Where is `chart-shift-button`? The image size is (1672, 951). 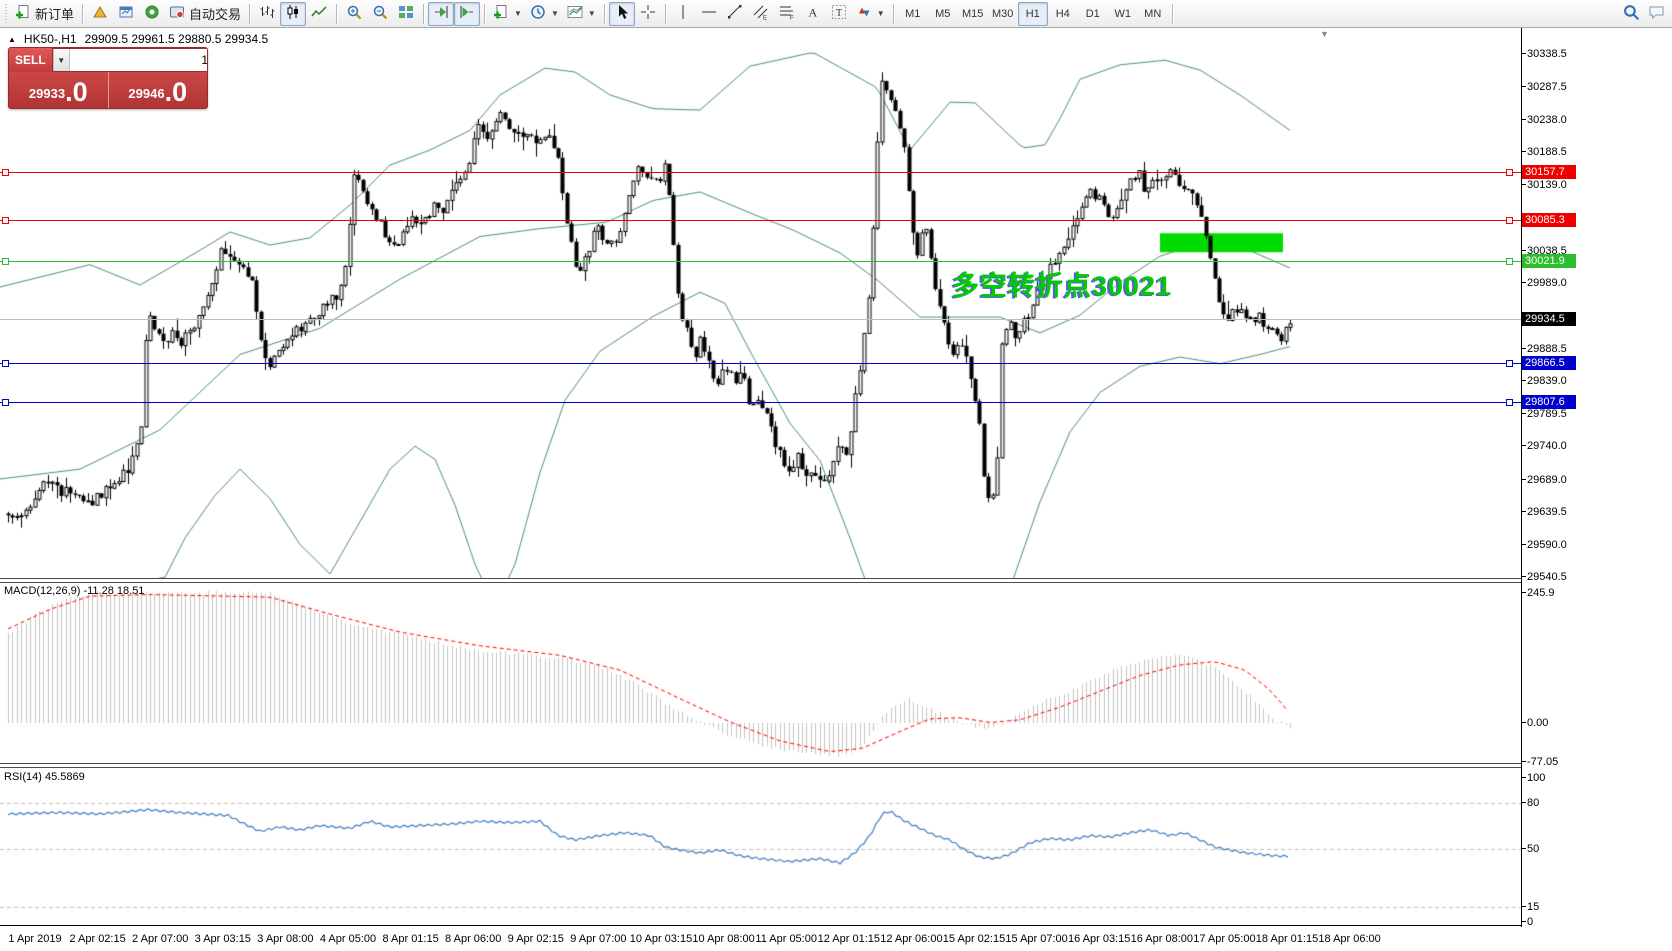
chart-shift-button is located at coordinates (467, 13).